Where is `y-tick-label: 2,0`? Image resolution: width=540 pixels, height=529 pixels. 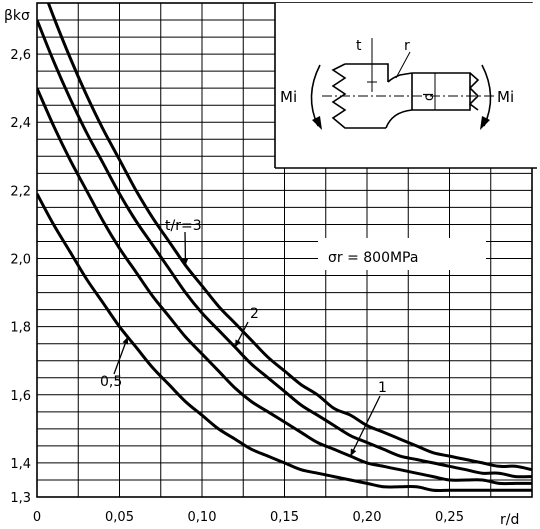 y-tick-label: 2,0 is located at coordinates (20, 260).